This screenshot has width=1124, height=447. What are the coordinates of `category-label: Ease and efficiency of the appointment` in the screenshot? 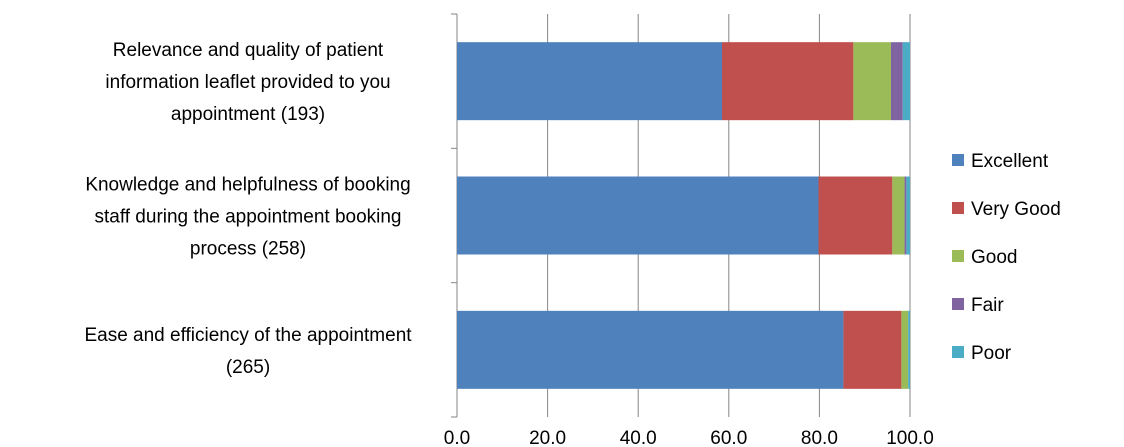 It's located at (248, 335).